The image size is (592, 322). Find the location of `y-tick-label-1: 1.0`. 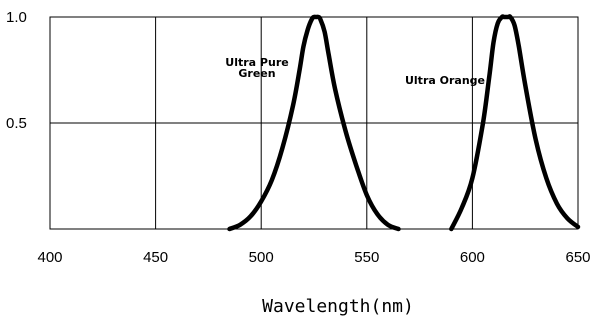

y-tick-label-1: 1.0 is located at coordinates (16, 17).